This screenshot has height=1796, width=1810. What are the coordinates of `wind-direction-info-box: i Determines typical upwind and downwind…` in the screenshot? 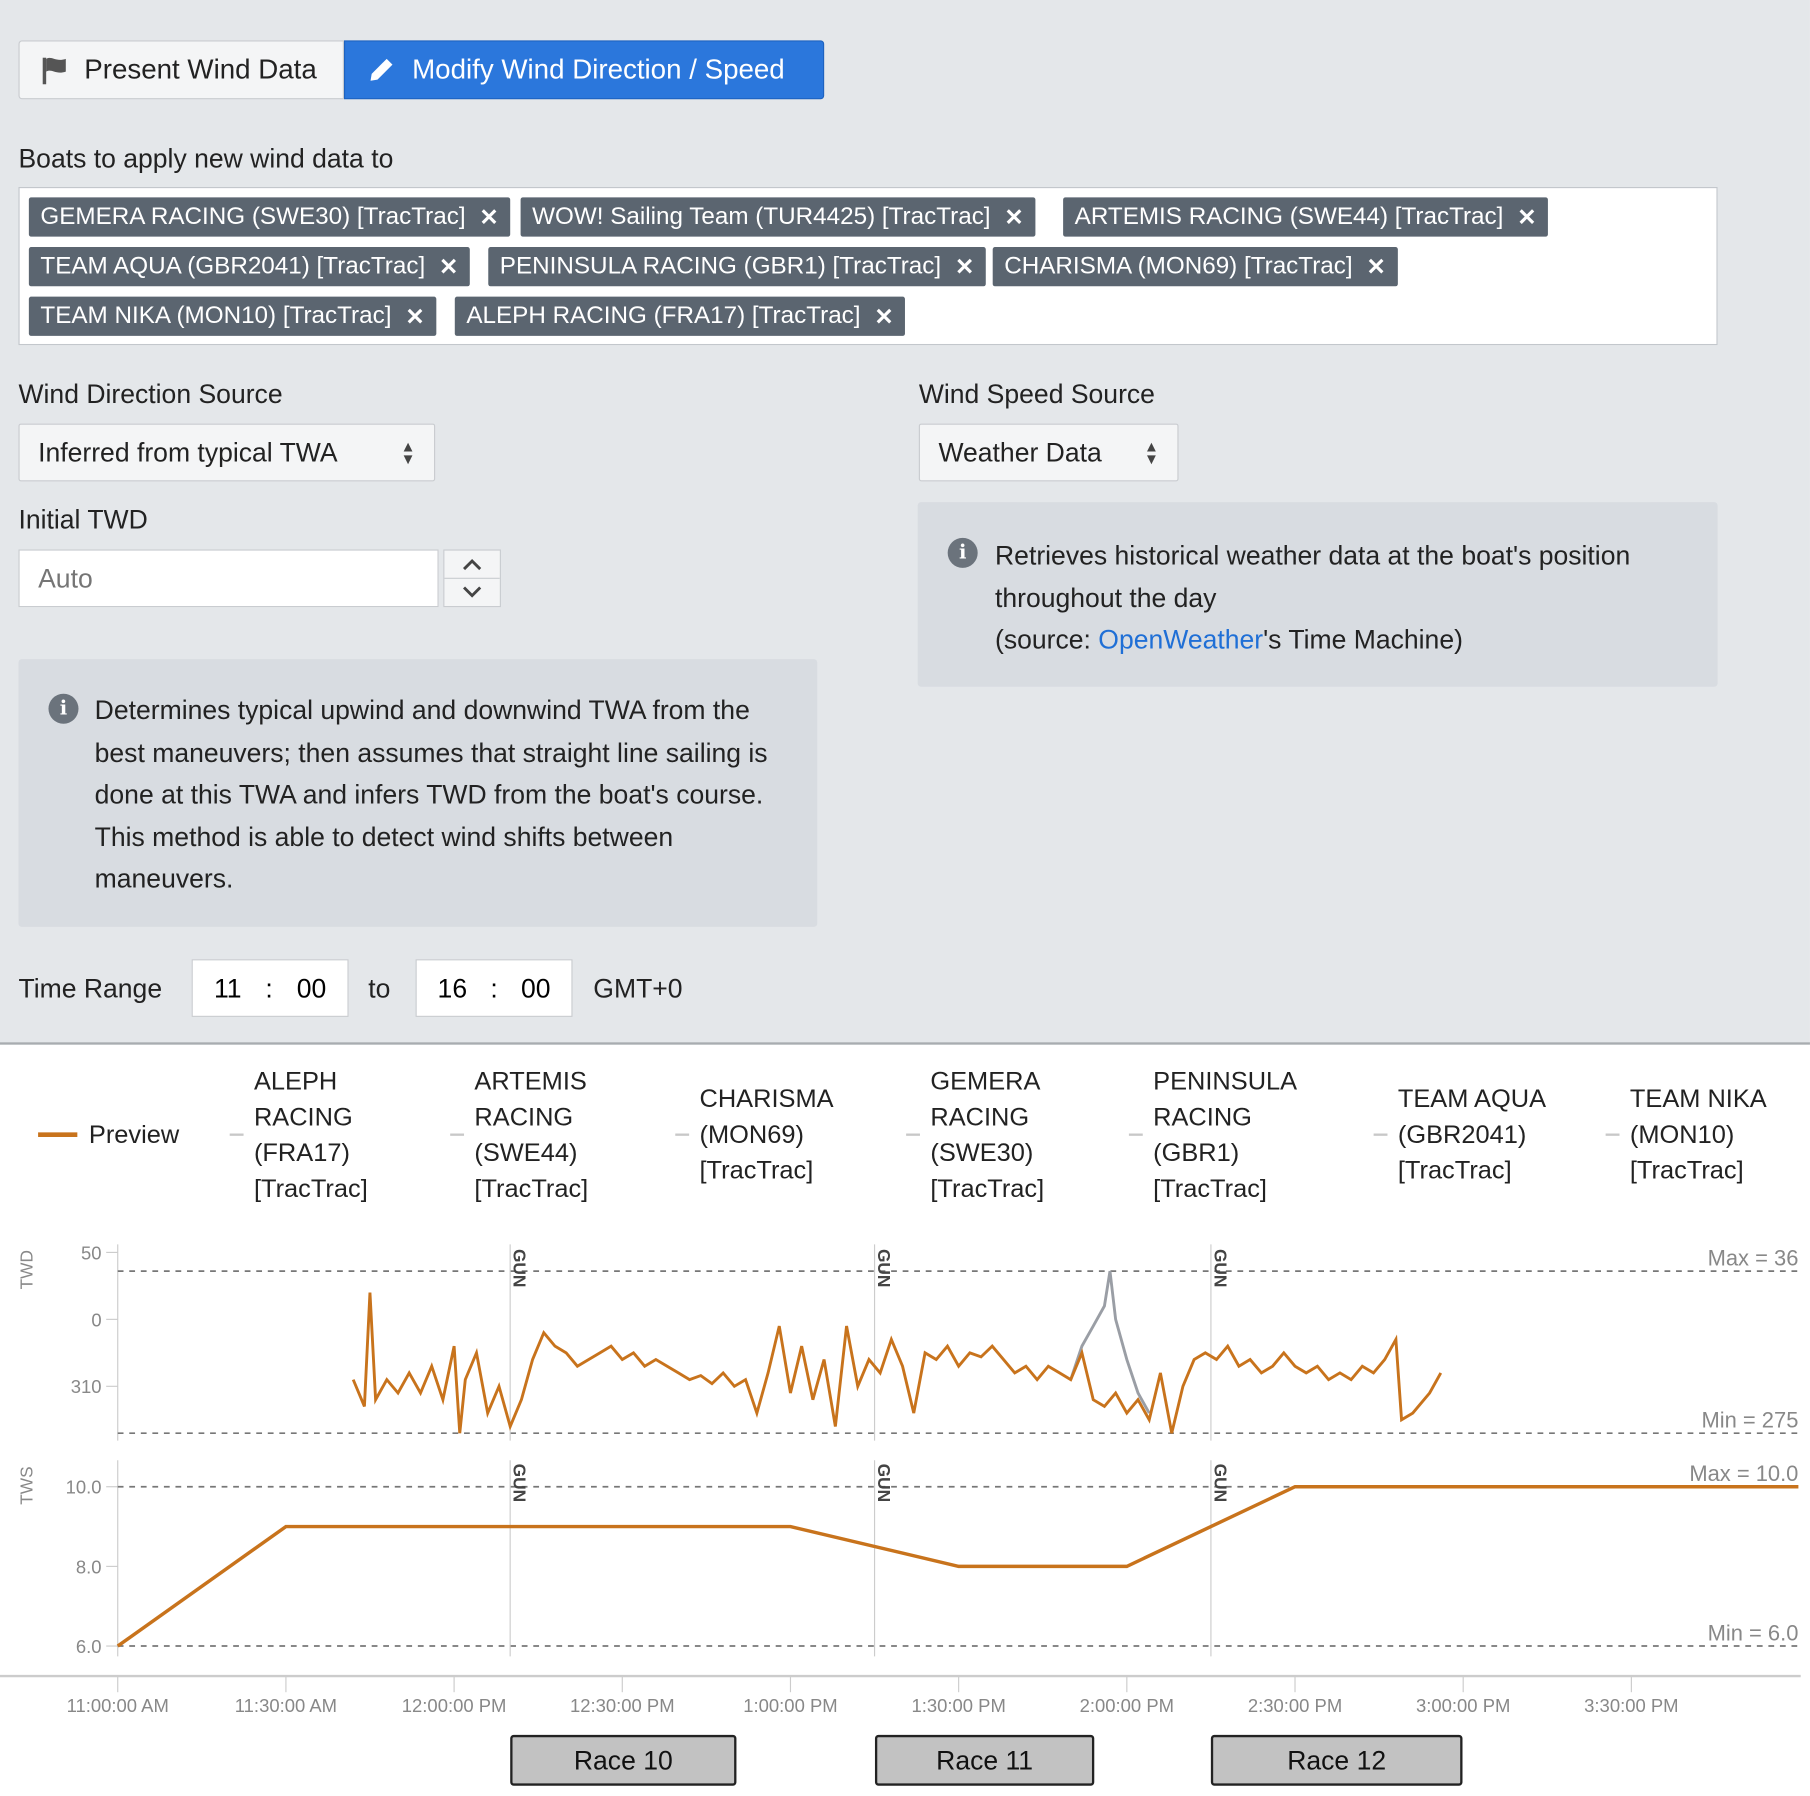 It's located at (418, 793).